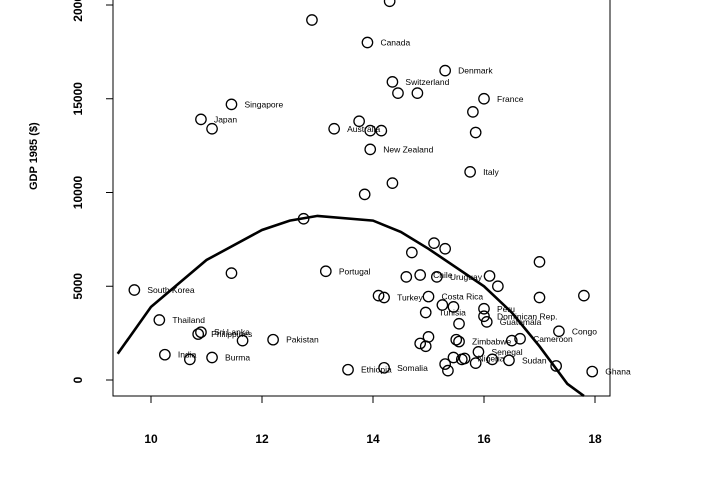  I want to click on point-label: Denmark, so click(475, 71).